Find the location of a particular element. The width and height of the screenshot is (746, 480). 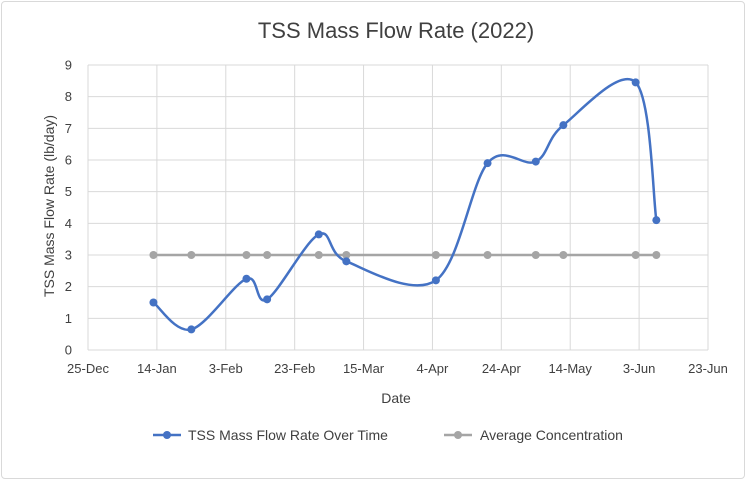

x-tick-label: 15-Mar is located at coordinates (364, 368).